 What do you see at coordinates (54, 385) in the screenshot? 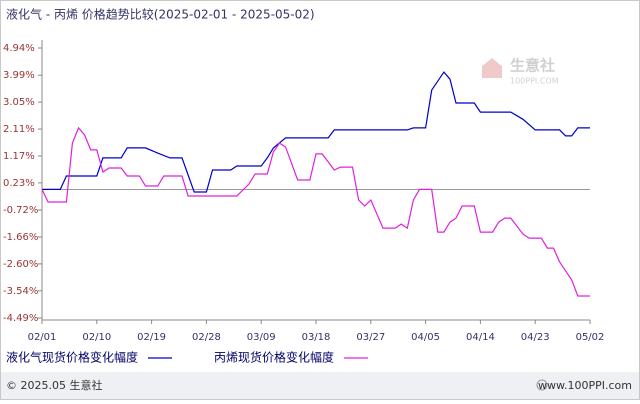
I see `footer-copyright: © 2025.05 生意社` at bounding box center [54, 385].